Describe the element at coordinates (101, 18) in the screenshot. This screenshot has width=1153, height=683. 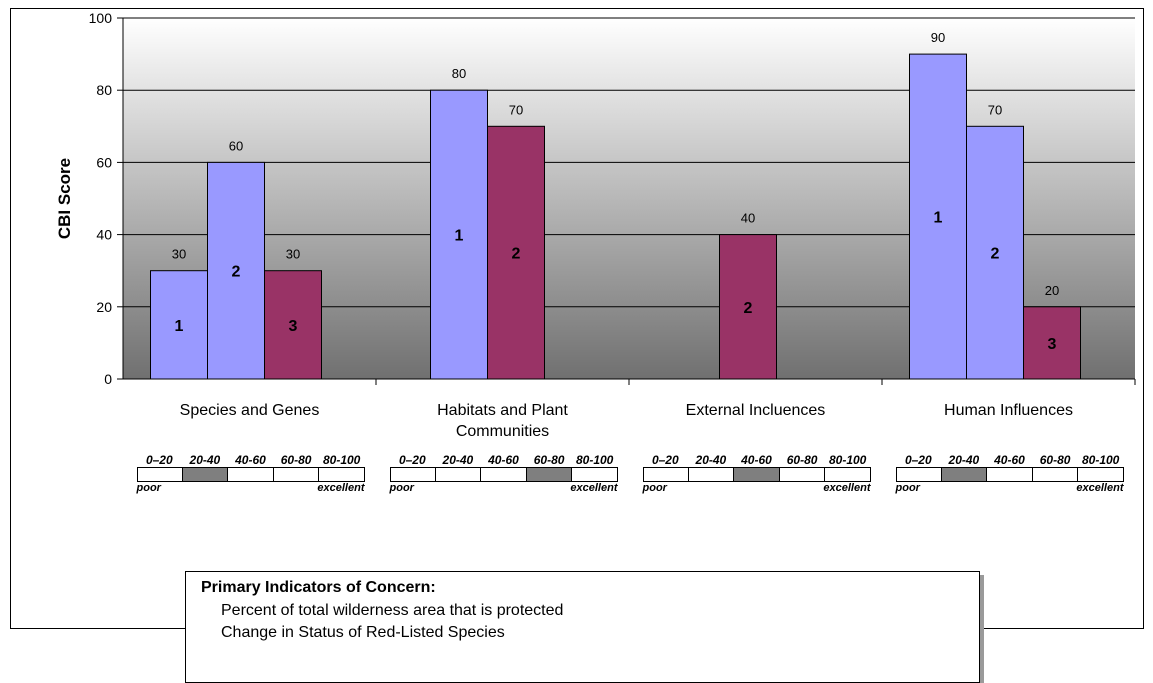
I see `y-tick-label: 100` at that location.